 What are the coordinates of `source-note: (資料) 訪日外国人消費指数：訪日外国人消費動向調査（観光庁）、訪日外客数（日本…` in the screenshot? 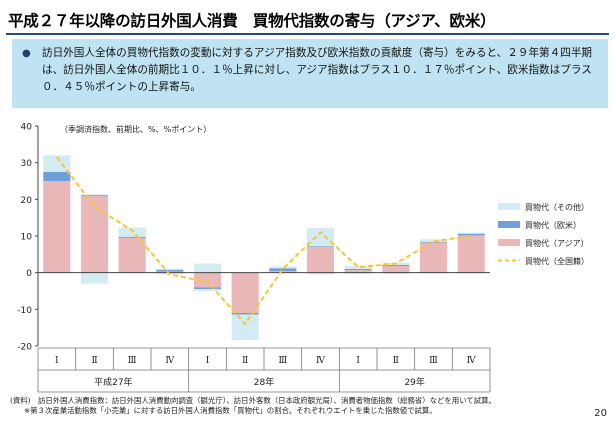 It's located at (253, 400).